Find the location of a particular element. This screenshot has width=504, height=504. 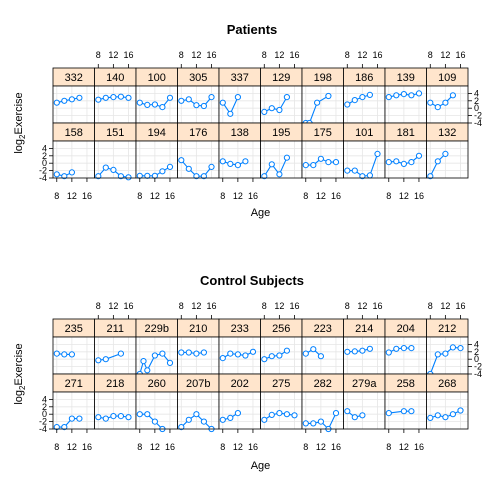

panel: 100 is located at coordinates (156, 95).